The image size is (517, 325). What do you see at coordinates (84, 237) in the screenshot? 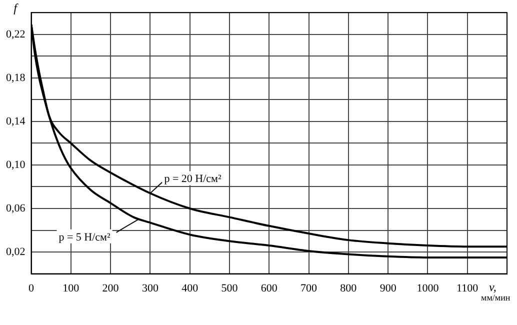
I see `annotation: p = 5 Н/см²` at bounding box center [84, 237].